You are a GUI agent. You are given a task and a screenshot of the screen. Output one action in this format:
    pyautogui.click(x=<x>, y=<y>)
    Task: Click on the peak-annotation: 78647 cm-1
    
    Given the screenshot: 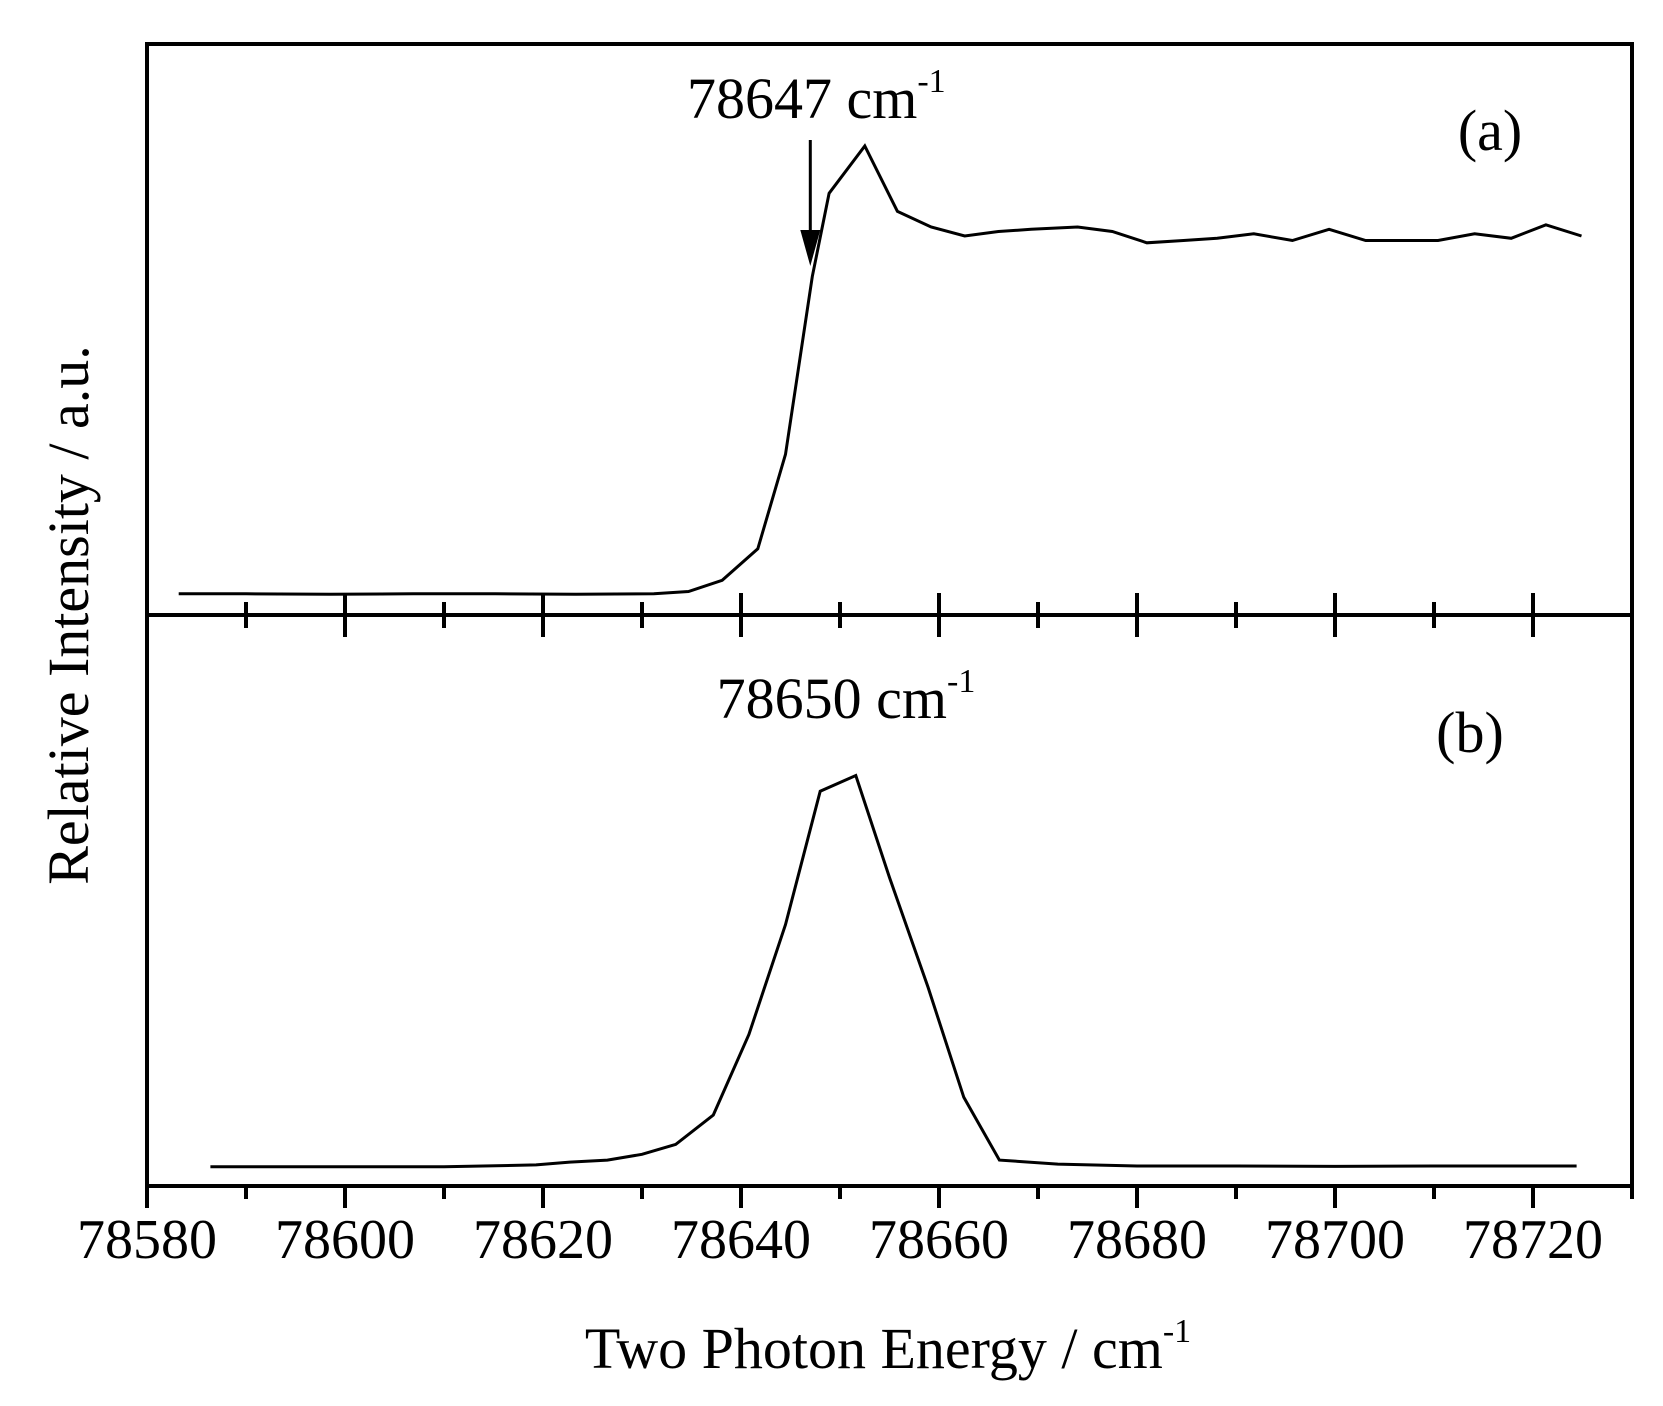 What is the action you would take?
    pyautogui.click(x=816, y=97)
    